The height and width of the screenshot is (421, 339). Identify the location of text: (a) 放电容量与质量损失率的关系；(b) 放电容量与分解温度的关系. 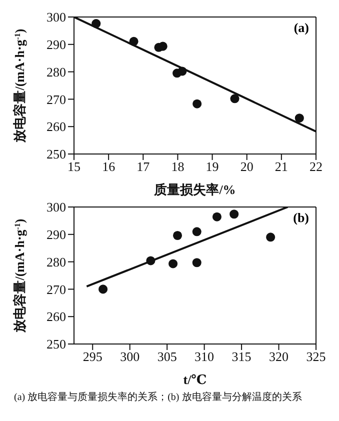
(158, 397).